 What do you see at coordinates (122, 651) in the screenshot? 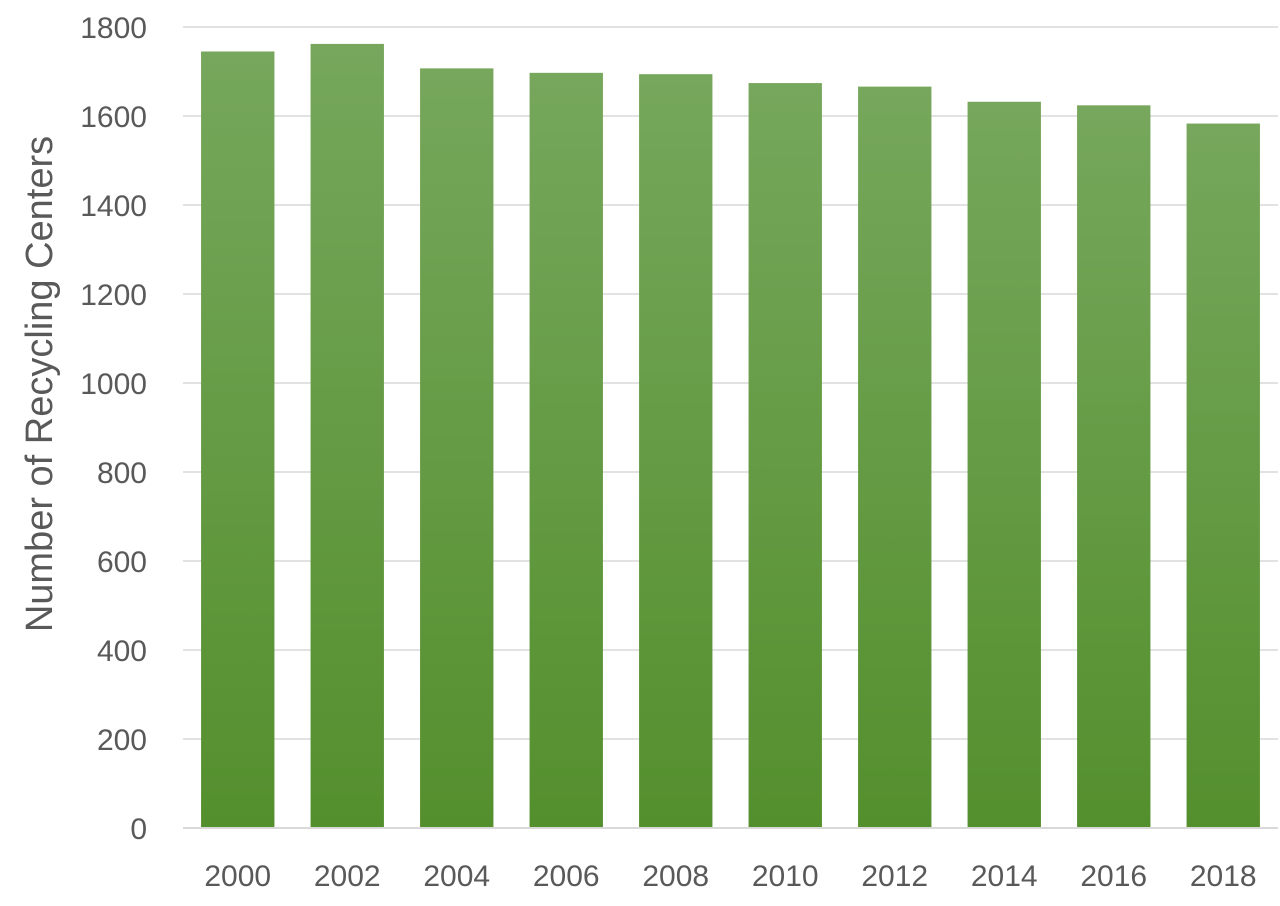
I see `y-tick-label: 400` at bounding box center [122, 651].